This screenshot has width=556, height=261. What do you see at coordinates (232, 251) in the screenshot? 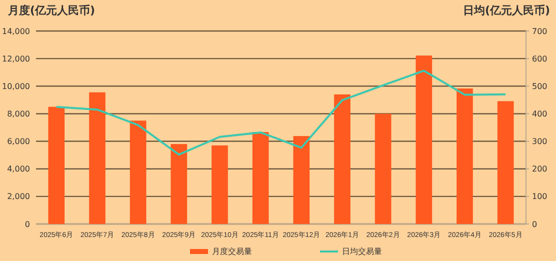
I see `legend-label: 月度交易量` at bounding box center [232, 251].